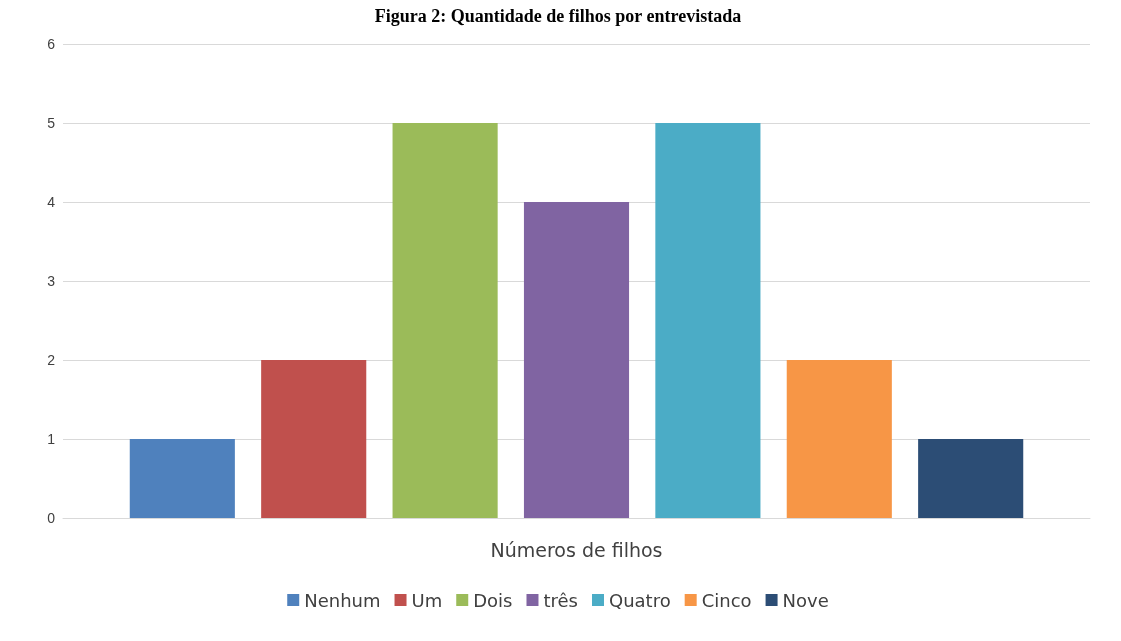 This screenshot has height=641, width=1121. I want to click on y-tick-label: 5, so click(51, 123).